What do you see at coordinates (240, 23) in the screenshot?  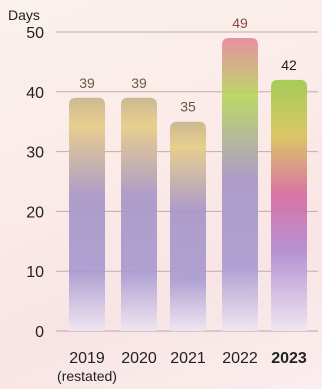 I see `value-label-2022: 49` at bounding box center [240, 23].